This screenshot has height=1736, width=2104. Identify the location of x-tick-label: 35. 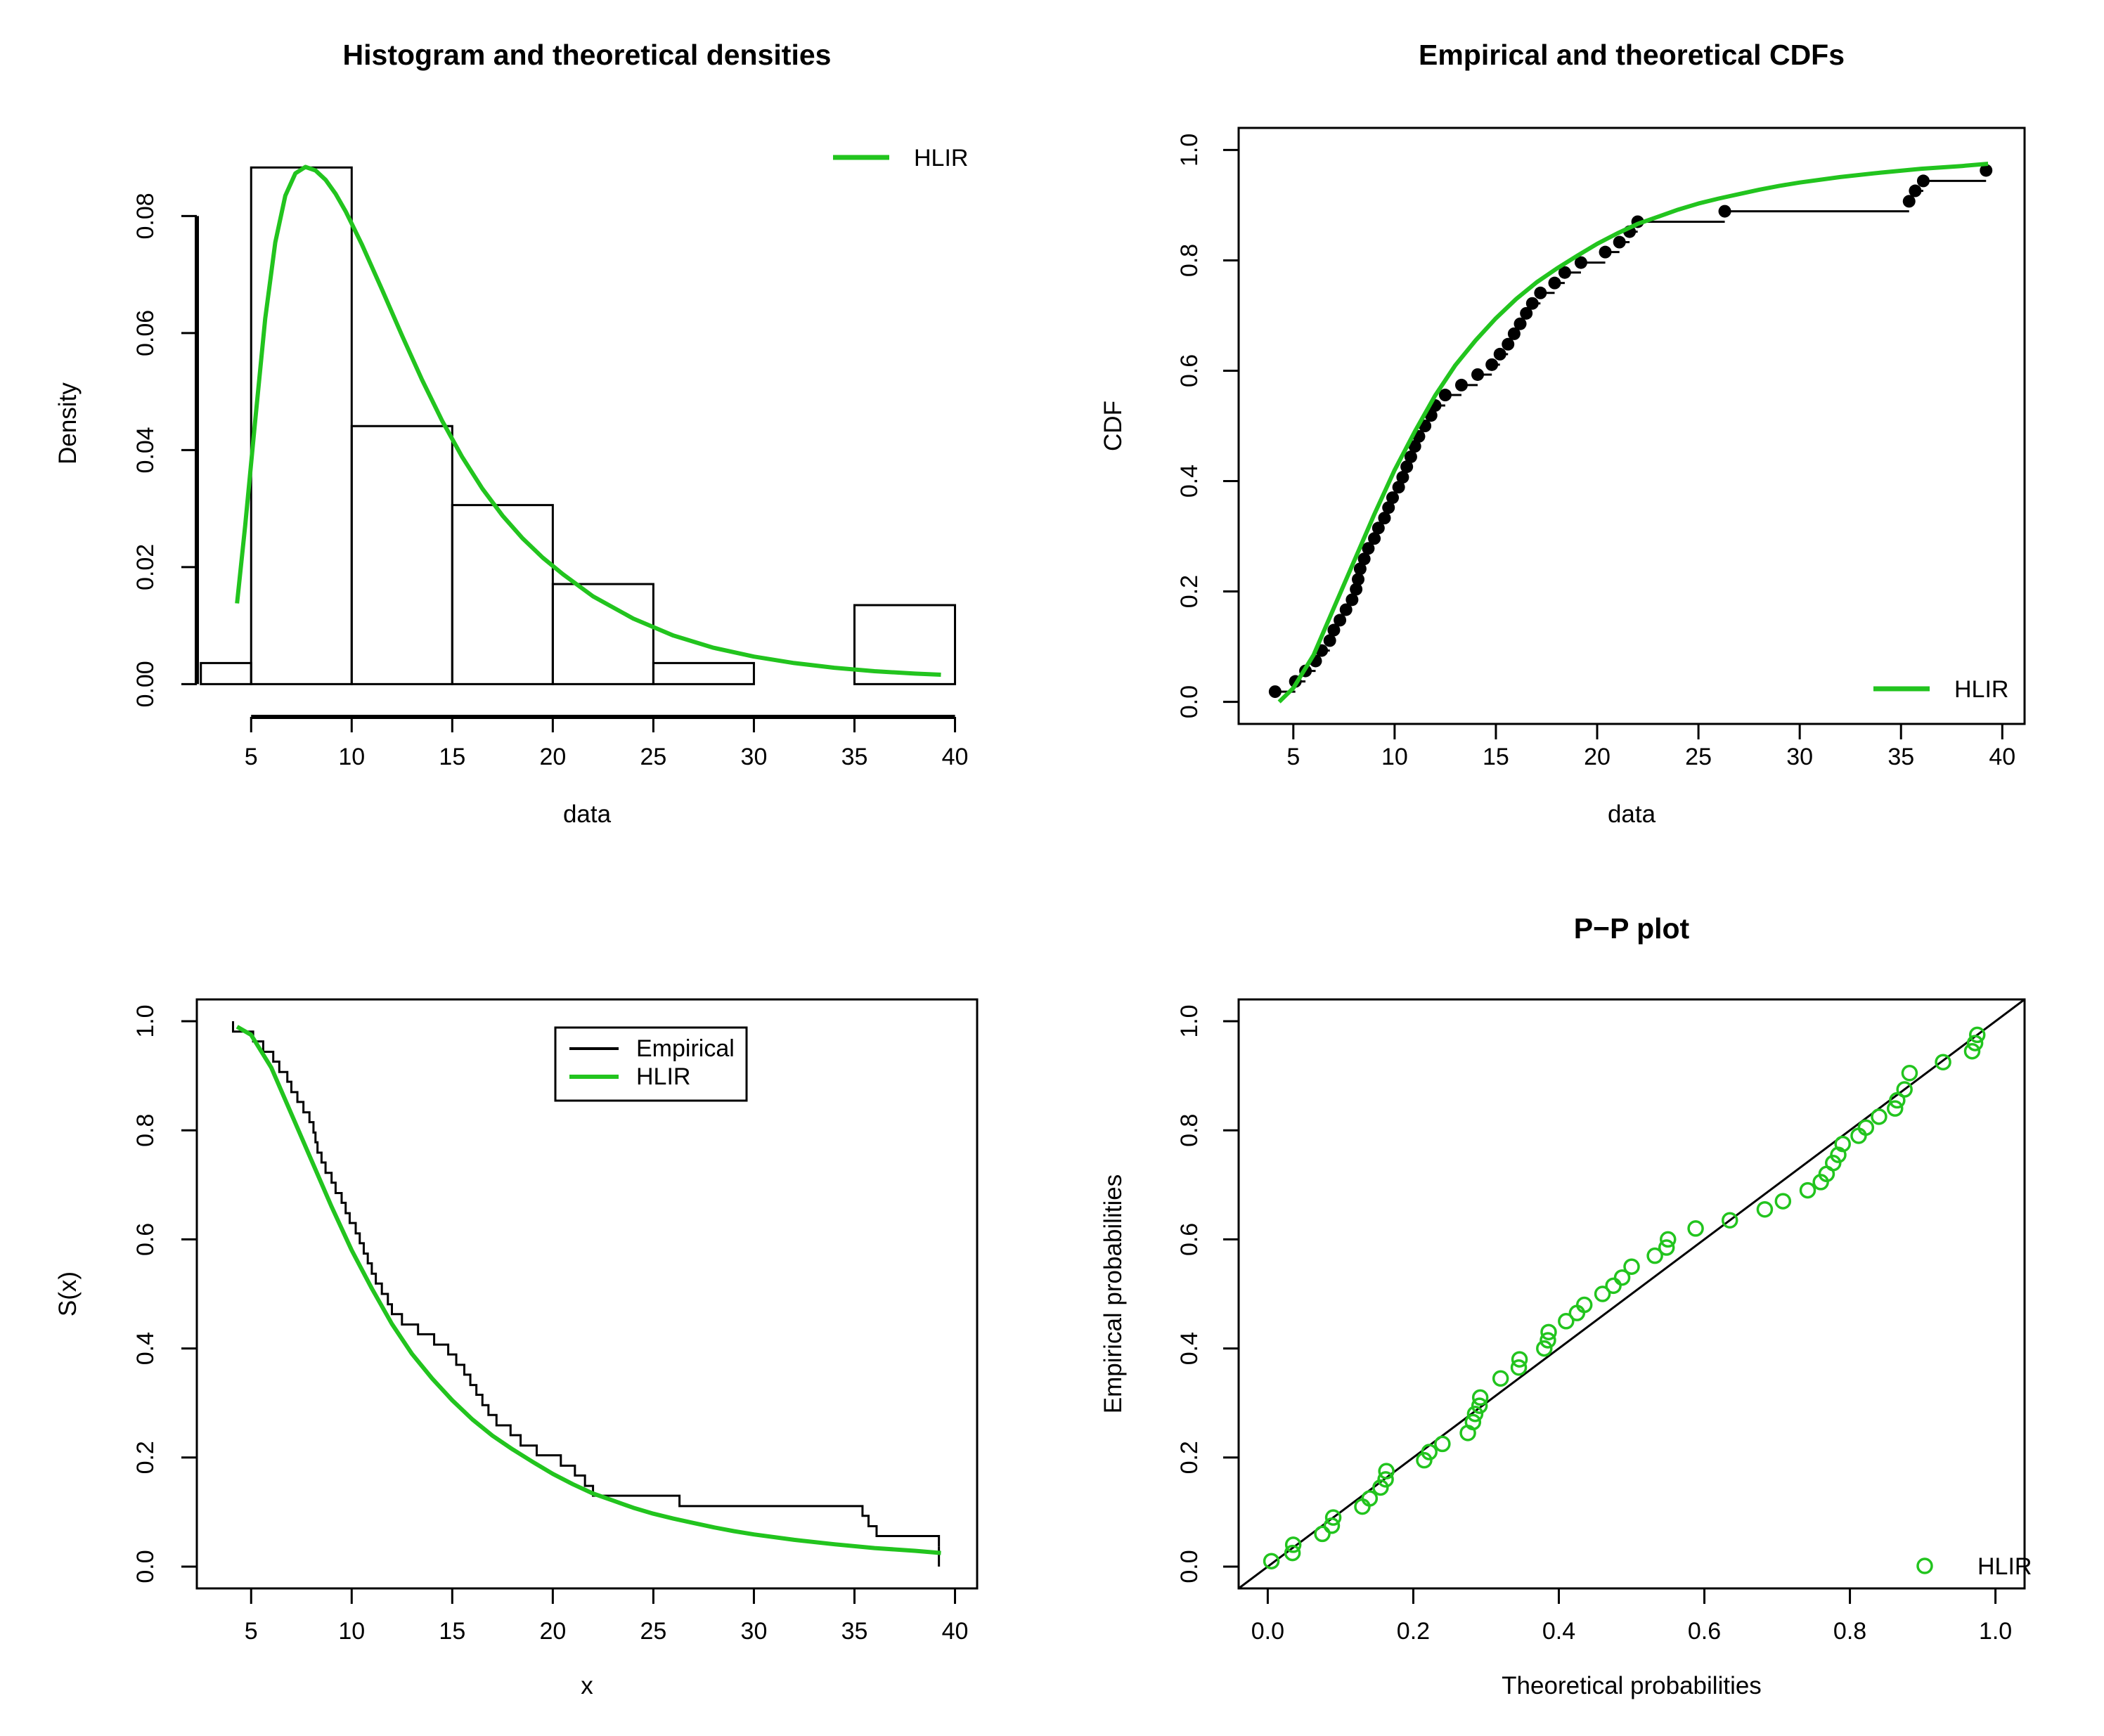
(854, 1632).